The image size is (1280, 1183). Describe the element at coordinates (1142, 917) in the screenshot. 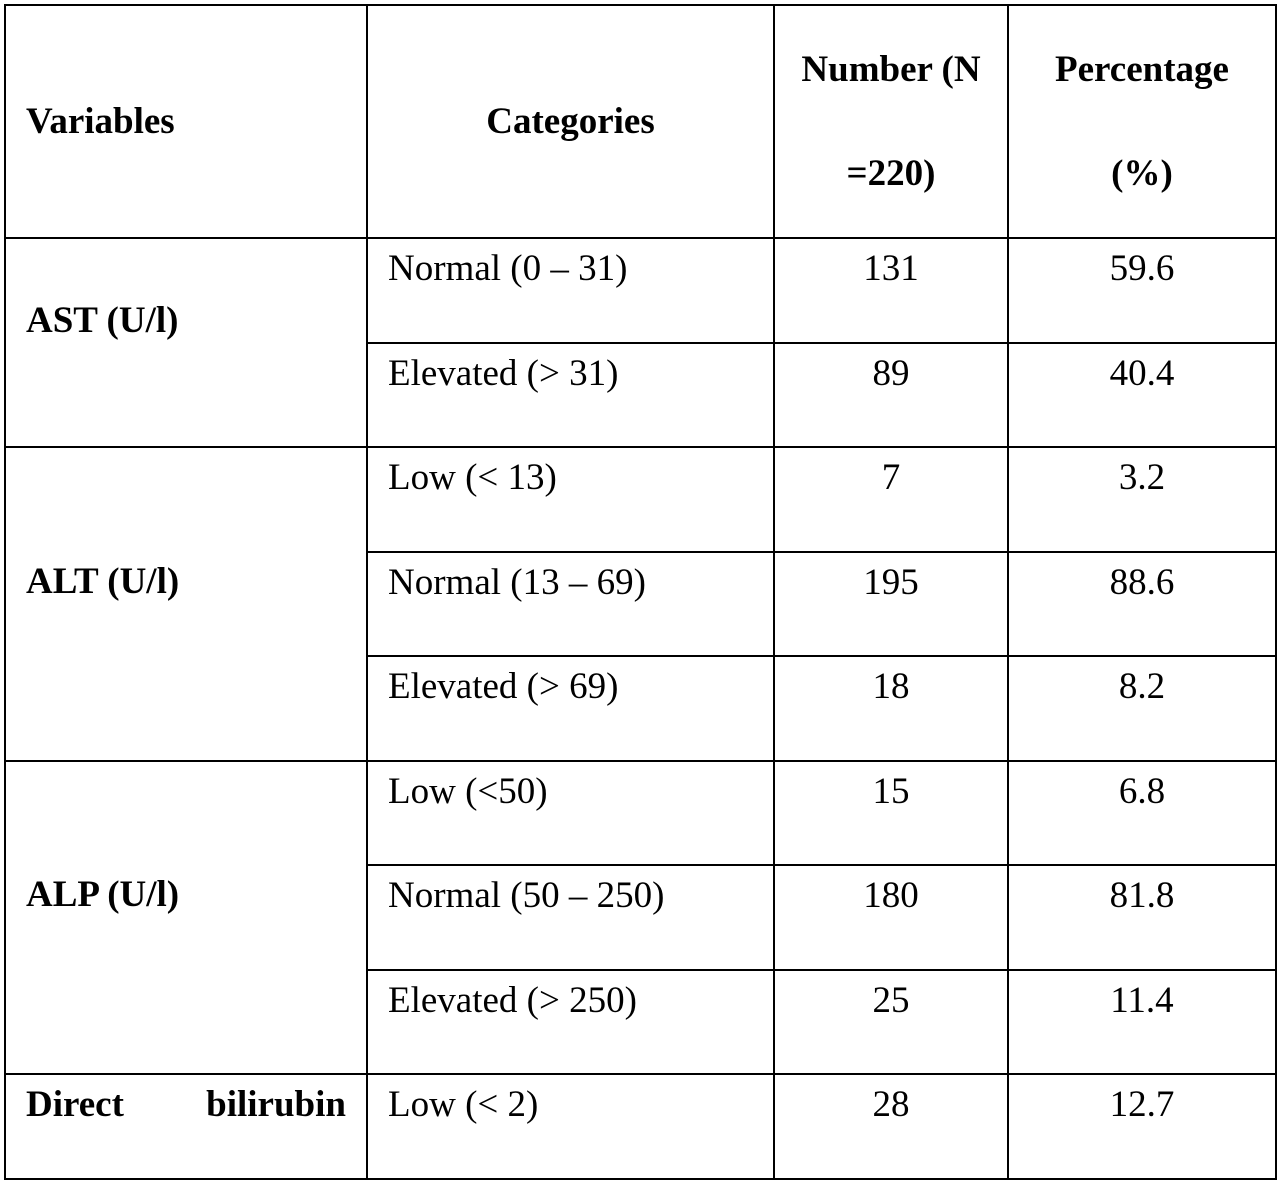

I see `percentage-cell: 81.8` at that location.